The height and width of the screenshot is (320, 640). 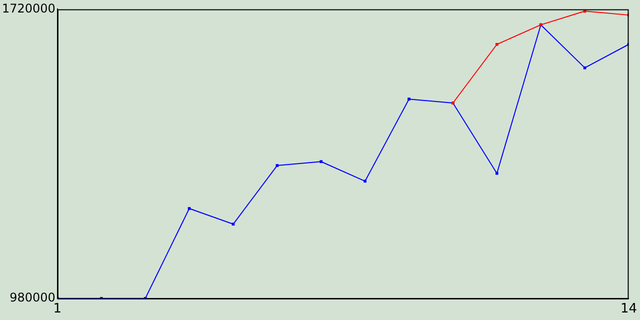 What do you see at coordinates (29, 8) in the screenshot?
I see `y-tick-label: 1720000` at bounding box center [29, 8].